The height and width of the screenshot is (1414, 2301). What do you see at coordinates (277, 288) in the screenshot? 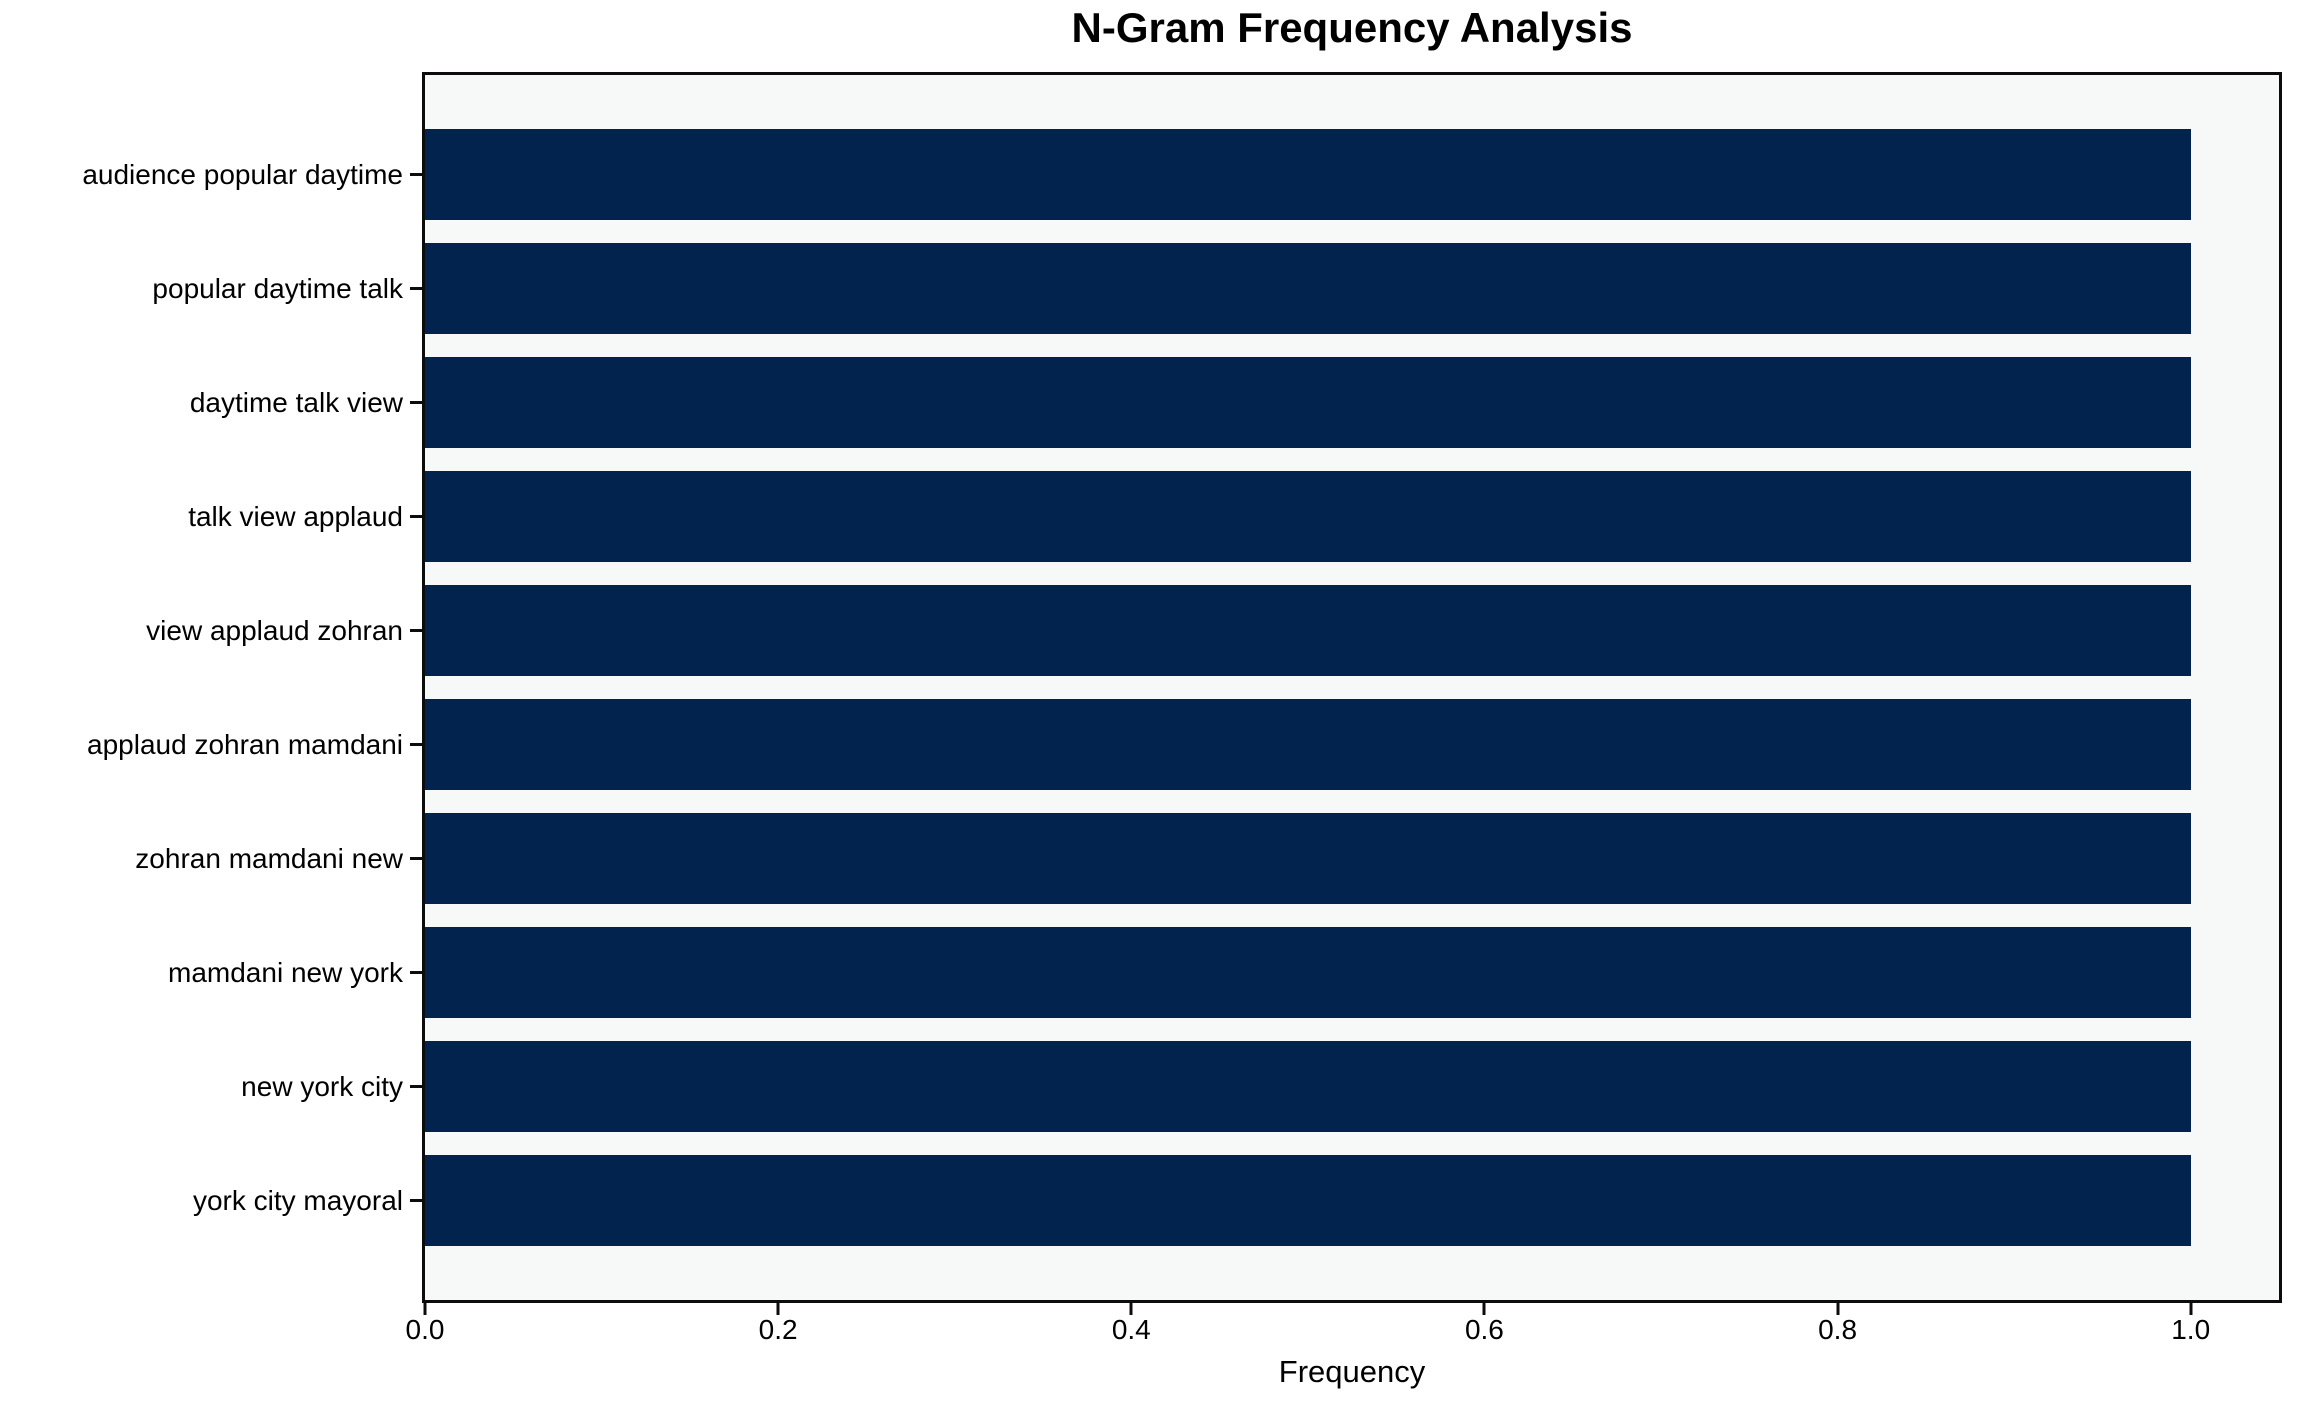
I see `y-tick-label: popular daytime talk` at bounding box center [277, 288].